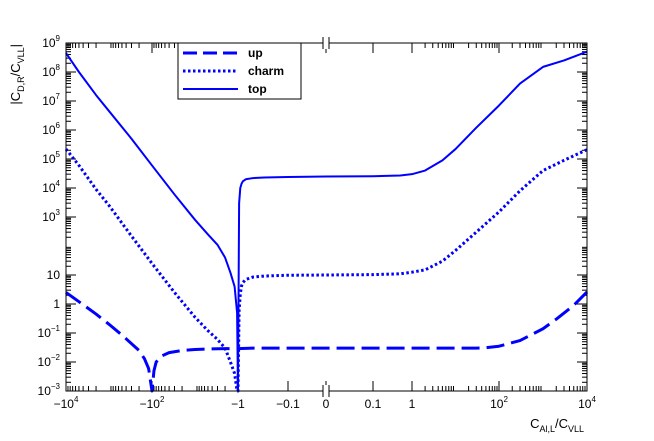 The width and height of the screenshot is (654, 441). I want to click on y-tick-label: 10⁸, so click(51, 71).